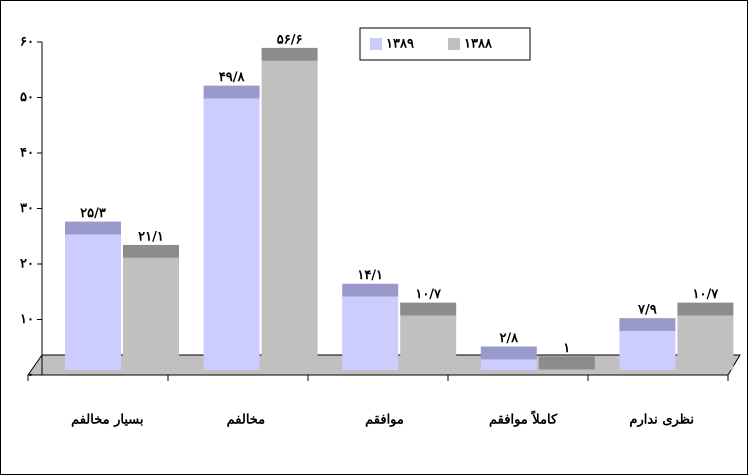 The width and height of the screenshot is (748, 475). I want to click on y-tick-label: ۶۰, so click(27, 42).